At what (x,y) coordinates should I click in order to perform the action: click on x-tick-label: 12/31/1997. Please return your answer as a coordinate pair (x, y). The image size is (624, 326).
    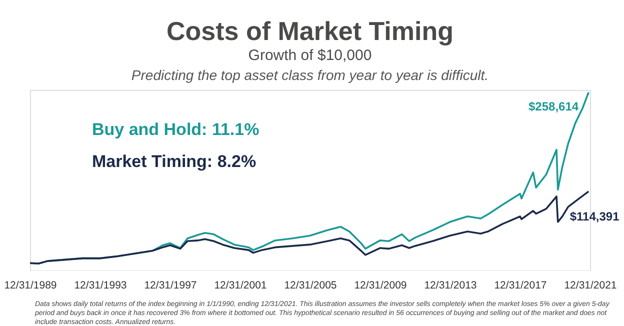
    Looking at the image, I should click on (170, 286).